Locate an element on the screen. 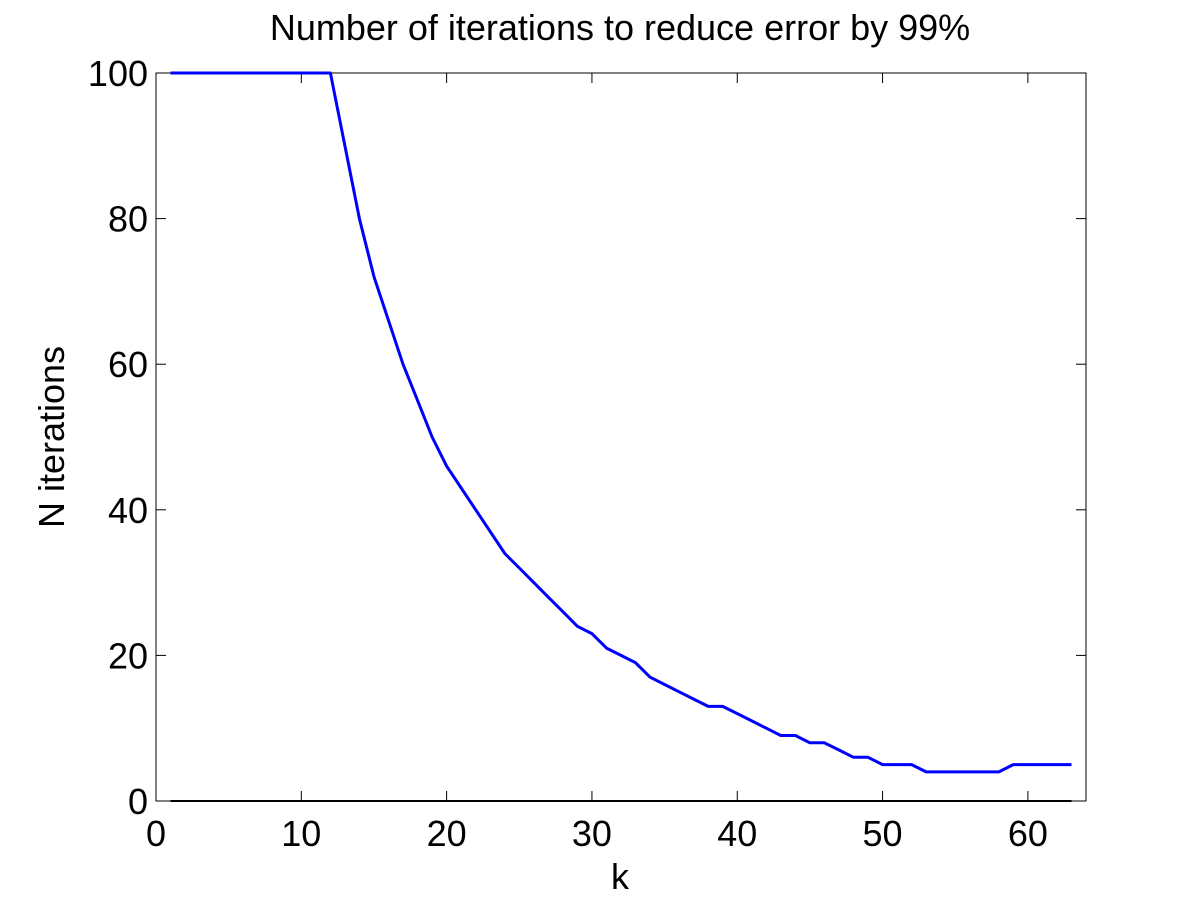 The width and height of the screenshot is (1200, 905). y-tick-label: 80 is located at coordinates (128, 219).